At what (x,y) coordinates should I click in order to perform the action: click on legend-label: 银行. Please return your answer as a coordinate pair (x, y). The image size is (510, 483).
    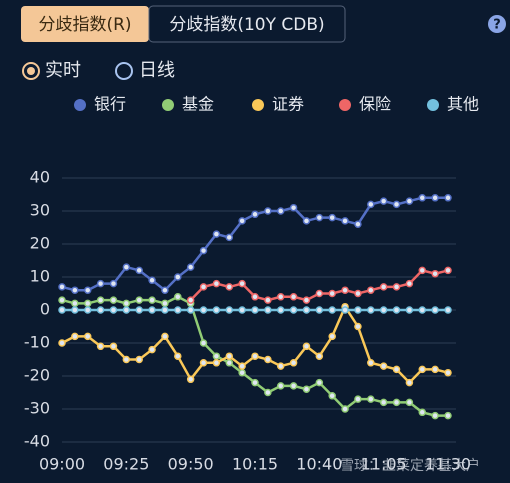
    Looking at the image, I should click on (110, 104).